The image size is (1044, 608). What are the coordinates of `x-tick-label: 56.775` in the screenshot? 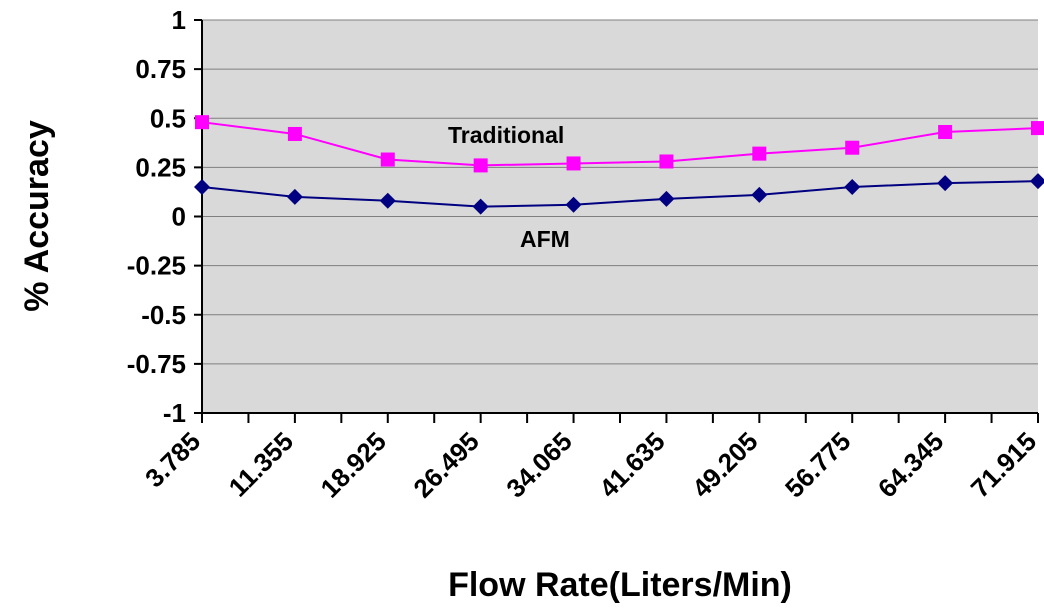 It's located at (817, 464).